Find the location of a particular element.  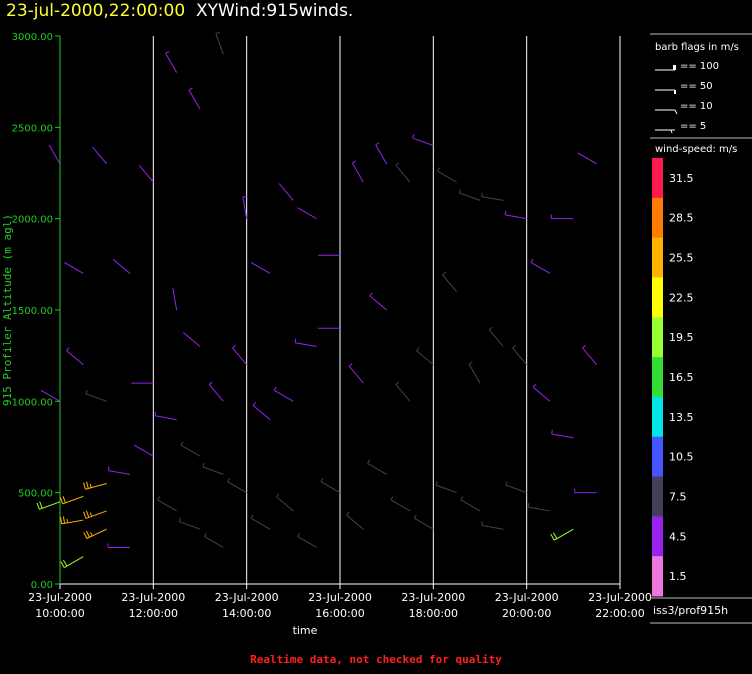

colorbar-label: 31.5 is located at coordinates (681, 178).